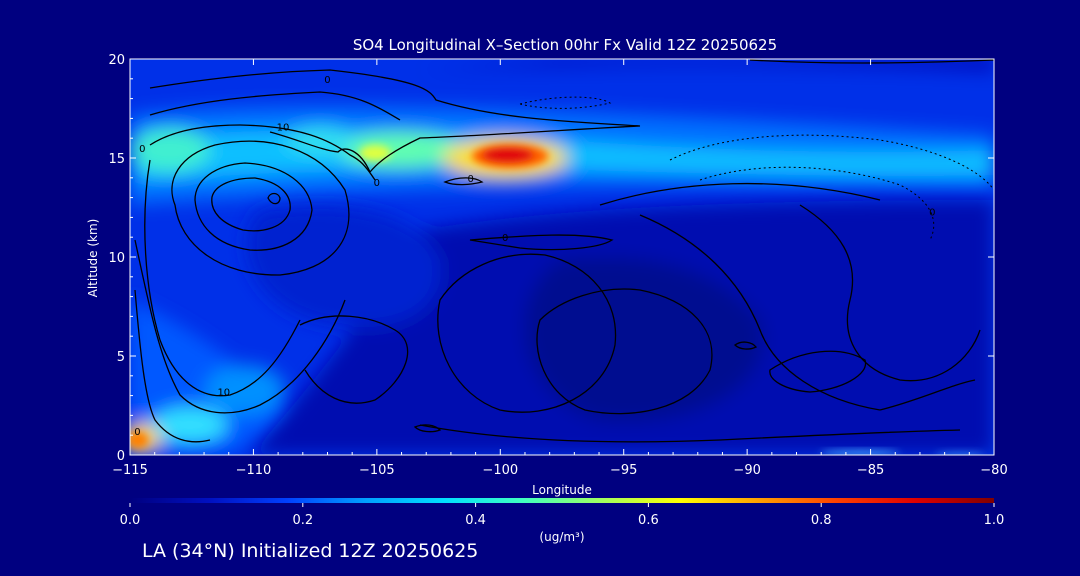 This screenshot has height=576, width=1080. I want to click on colorbar, so click(562, 500).